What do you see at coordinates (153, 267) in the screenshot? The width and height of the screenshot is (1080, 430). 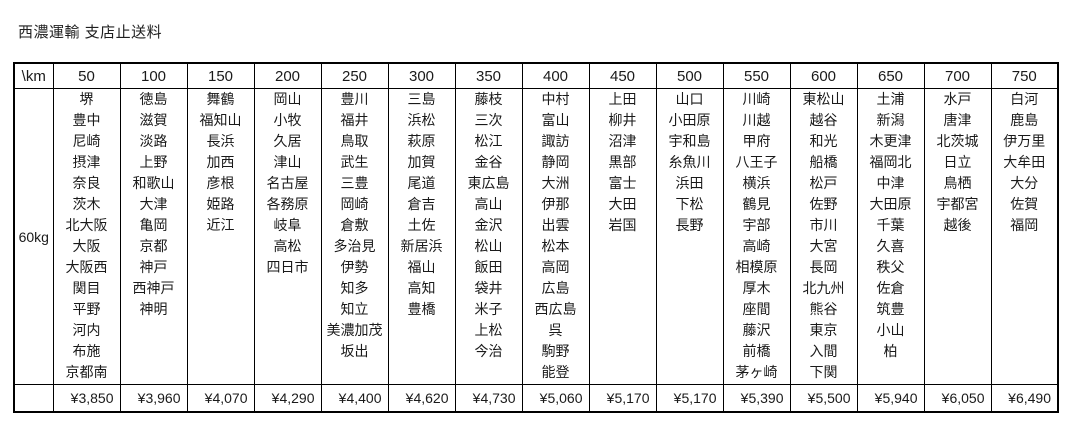 I see `city-name: 神戸` at bounding box center [153, 267].